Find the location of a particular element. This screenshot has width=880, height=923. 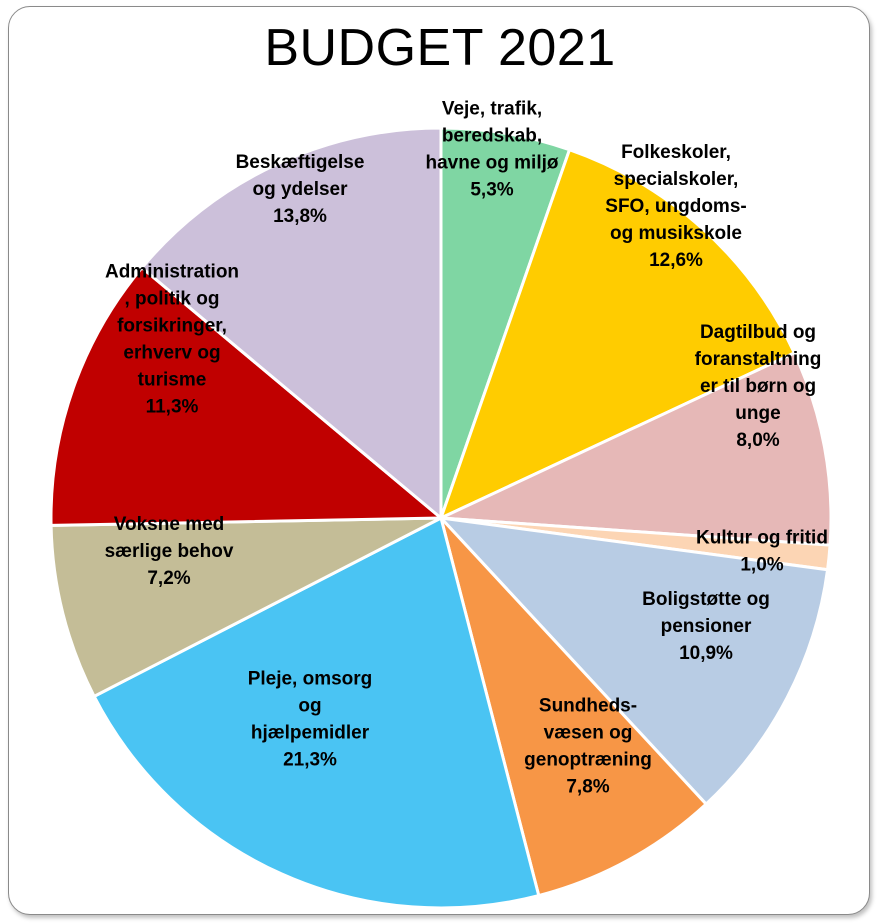

slice-label-line: Beskæftigelse is located at coordinates (300, 162).